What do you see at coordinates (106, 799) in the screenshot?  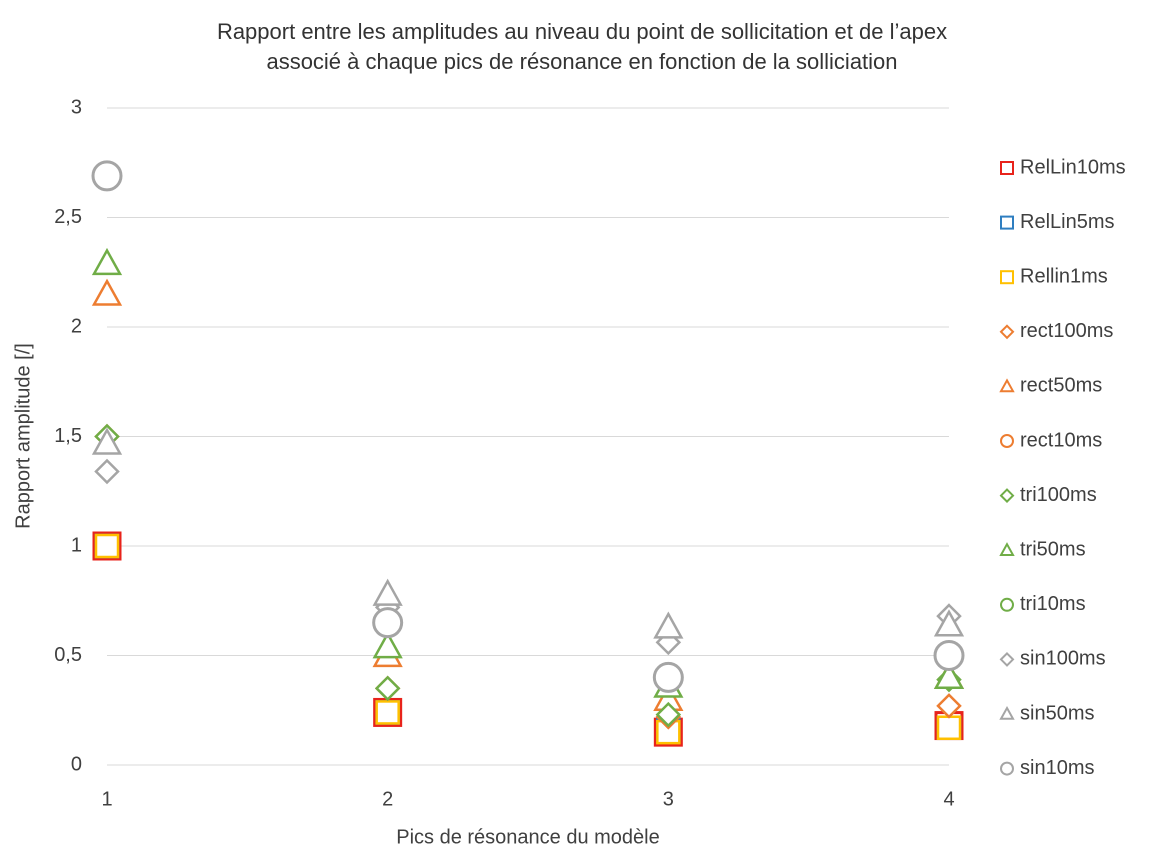 I see `x-tick-label: 1` at bounding box center [106, 799].